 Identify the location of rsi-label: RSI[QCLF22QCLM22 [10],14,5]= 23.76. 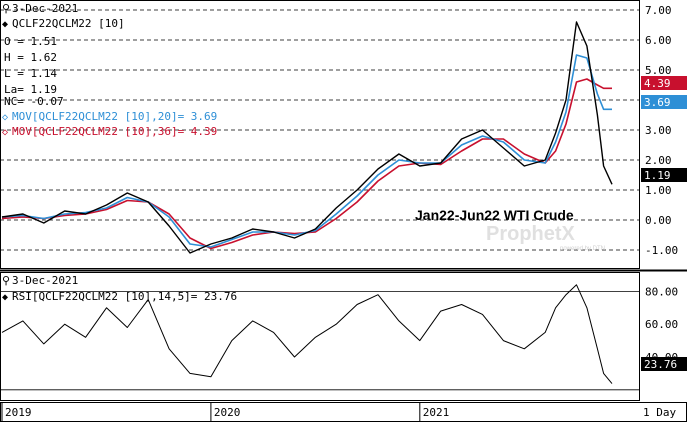
(124, 296).